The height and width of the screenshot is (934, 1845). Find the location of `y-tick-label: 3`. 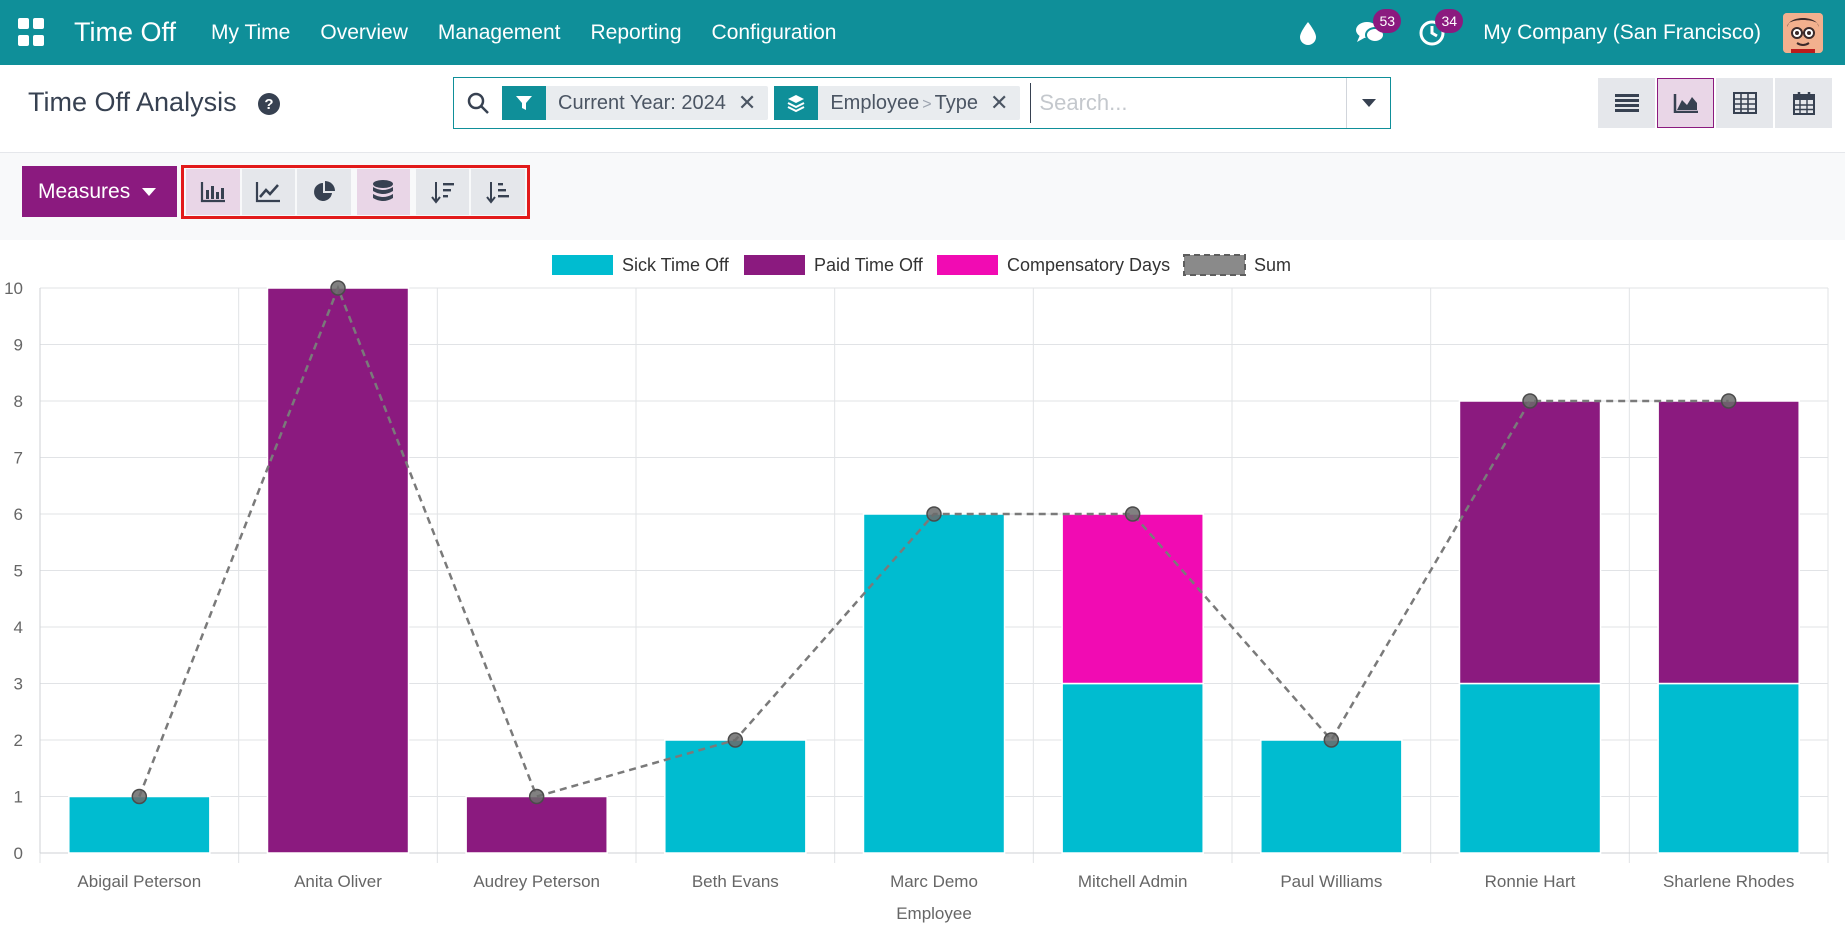

y-tick-label: 3 is located at coordinates (18, 684).